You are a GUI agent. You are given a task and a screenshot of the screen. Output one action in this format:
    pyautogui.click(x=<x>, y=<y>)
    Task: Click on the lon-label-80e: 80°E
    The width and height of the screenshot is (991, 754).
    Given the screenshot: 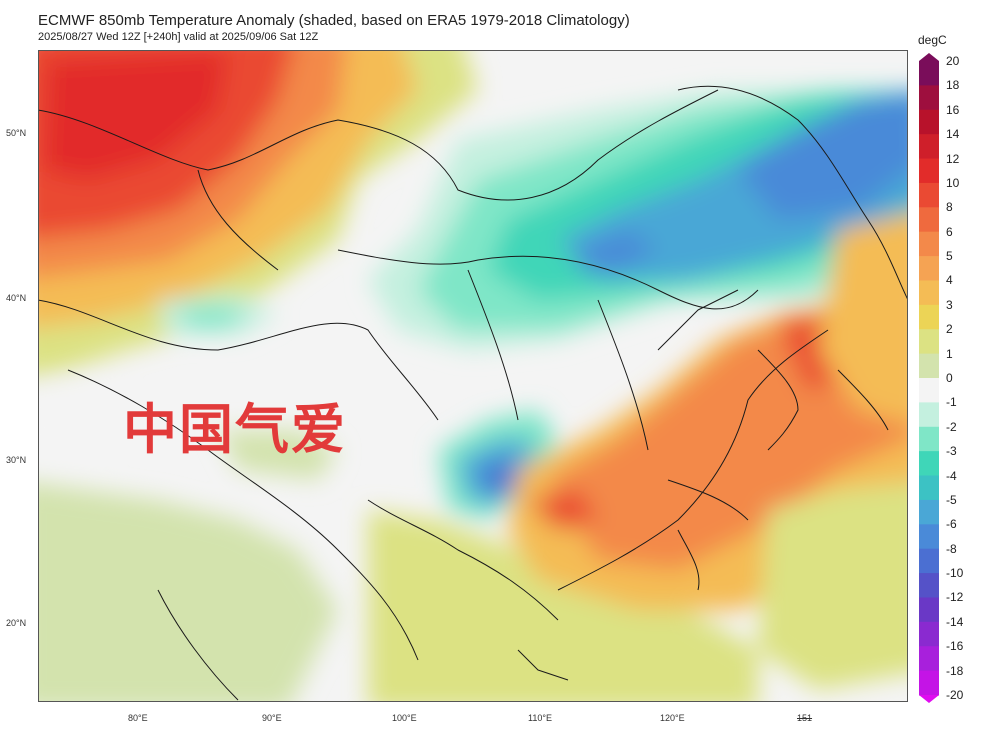 What is the action you would take?
    pyautogui.click(x=138, y=718)
    